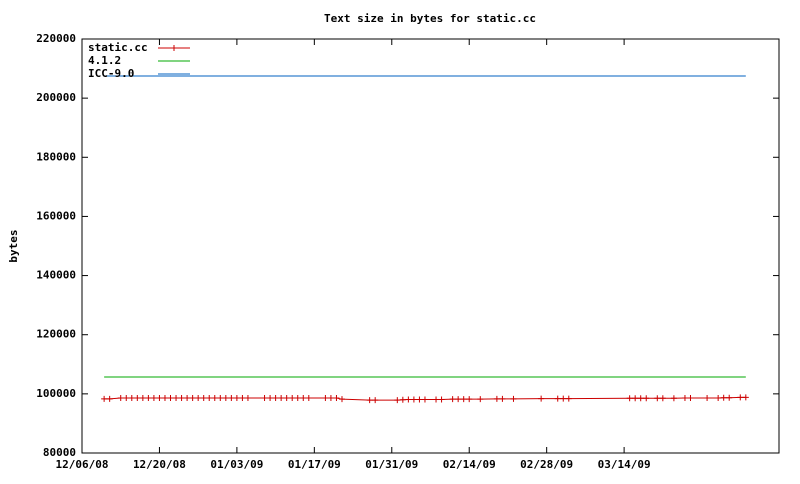  I want to click on x-tick-label: 01/31/09, so click(391, 464).